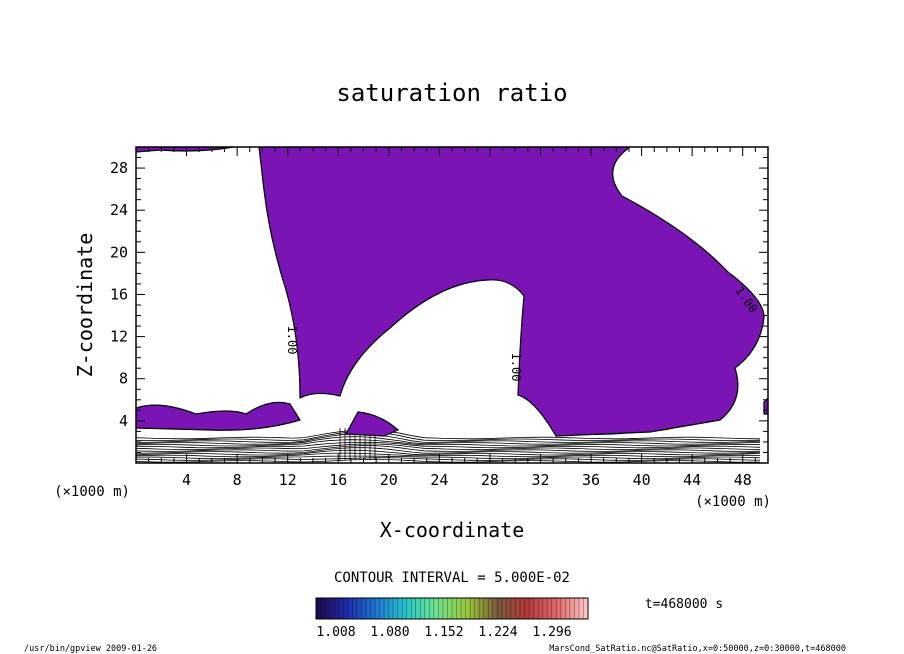  Describe the element at coordinates (288, 480) in the screenshot. I see `x-tick-label: 12` at that location.